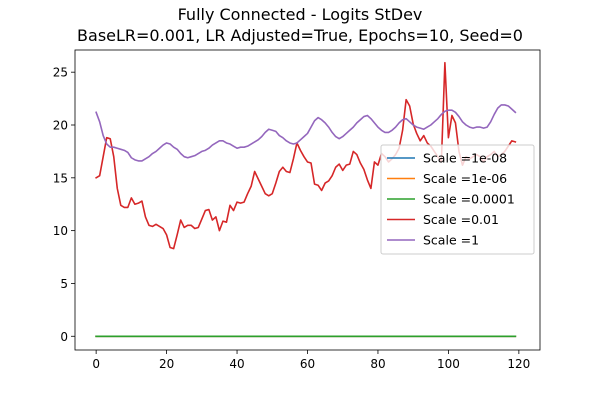  What do you see at coordinates (60, 178) in the screenshot?
I see `y-tick-label: 15` at bounding box center [60, 178].